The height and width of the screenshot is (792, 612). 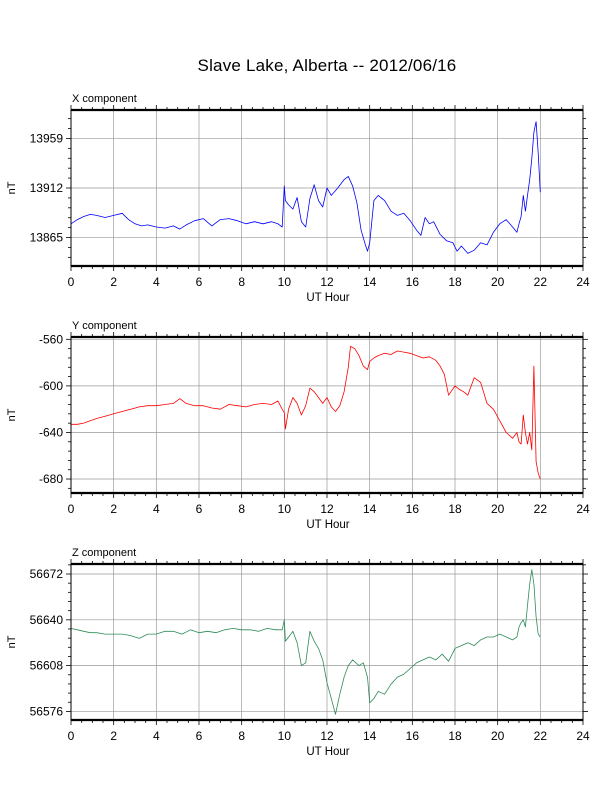 What do you see at coordinates (199, 282) in the screenshot?
I see `x-x-tick-label: 6` at bounding box center [199, 282].